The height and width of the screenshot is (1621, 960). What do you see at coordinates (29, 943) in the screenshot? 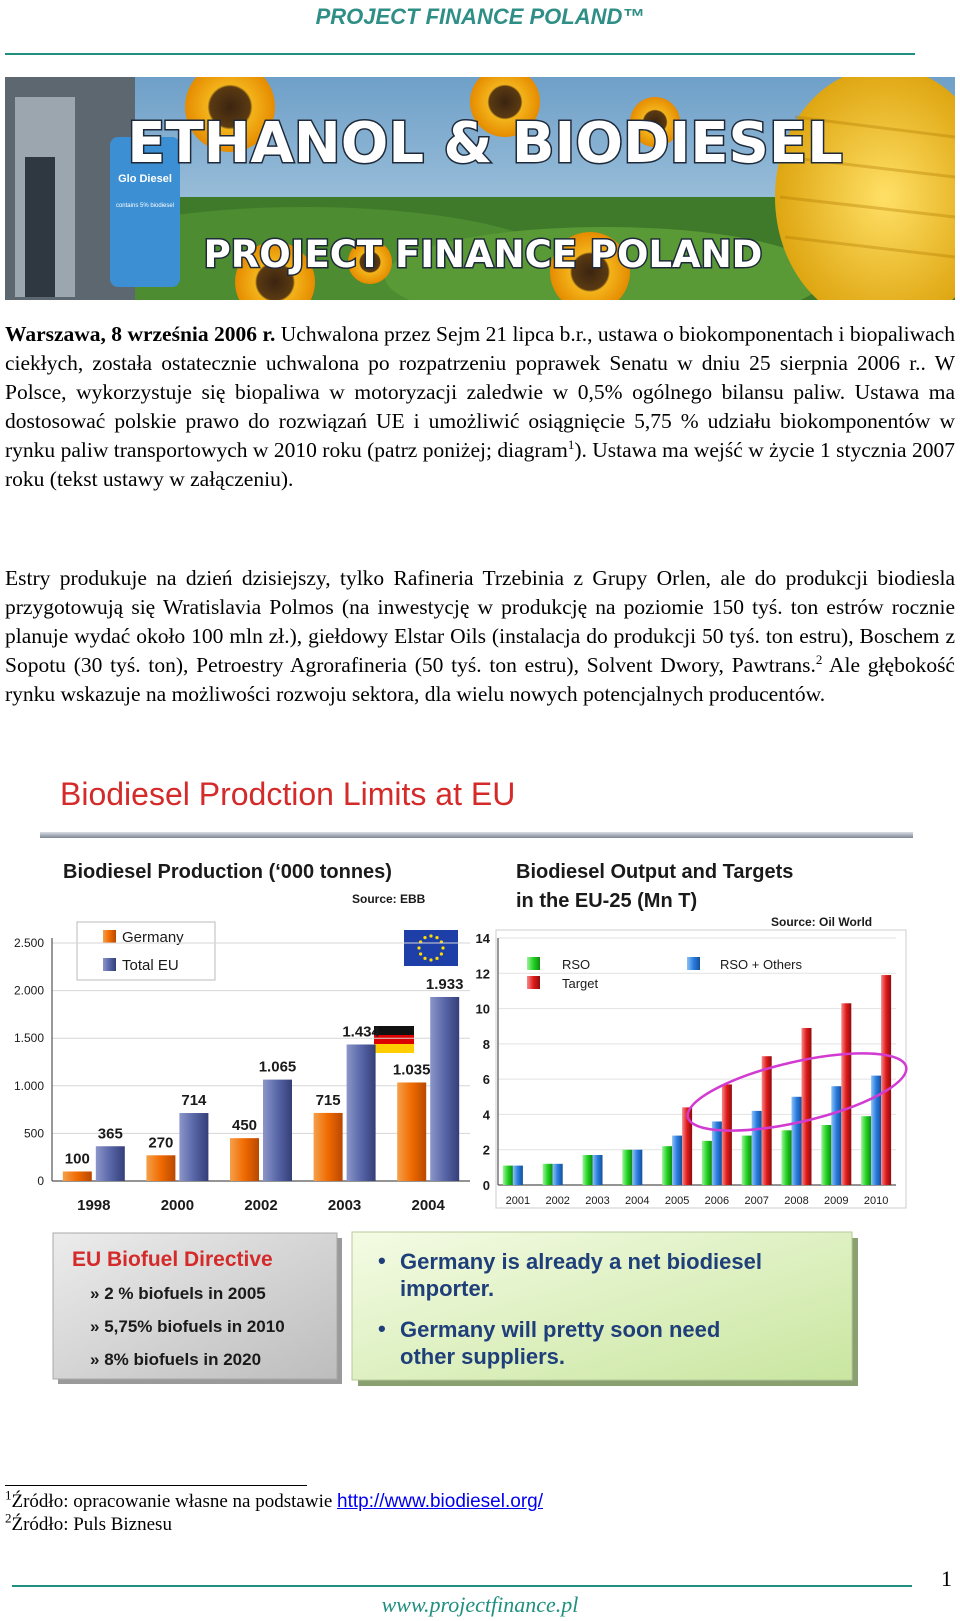
I see `chart1-ytick-label: 2.500` at bounding box center [29, 943].